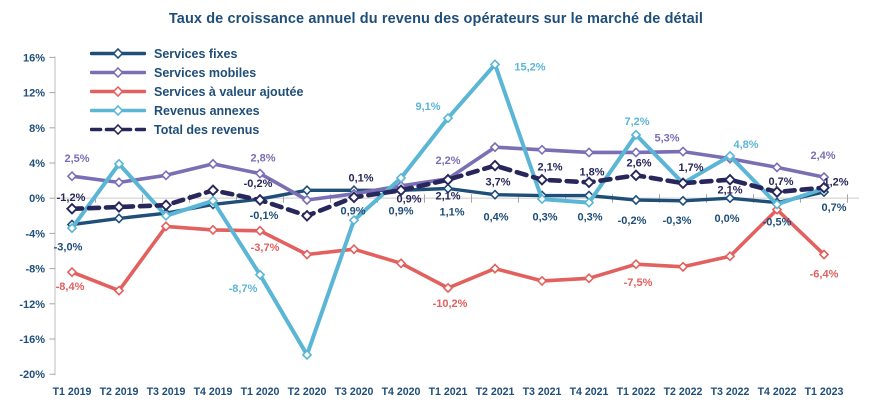  I want to click on label-services-valeur-ajoutee-8: -10,2%, so click(450, 304).